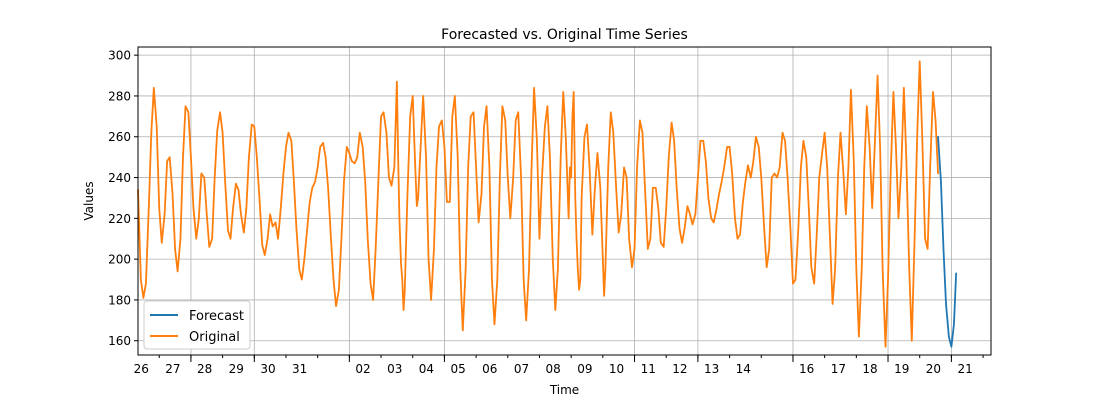 Image resolution: width=1100 pixels, height=404 pixels. What do you see at coordinates (119, 96) in the screenshot?
I see `y-tick-label: 280` at bounding box center [119, 96].